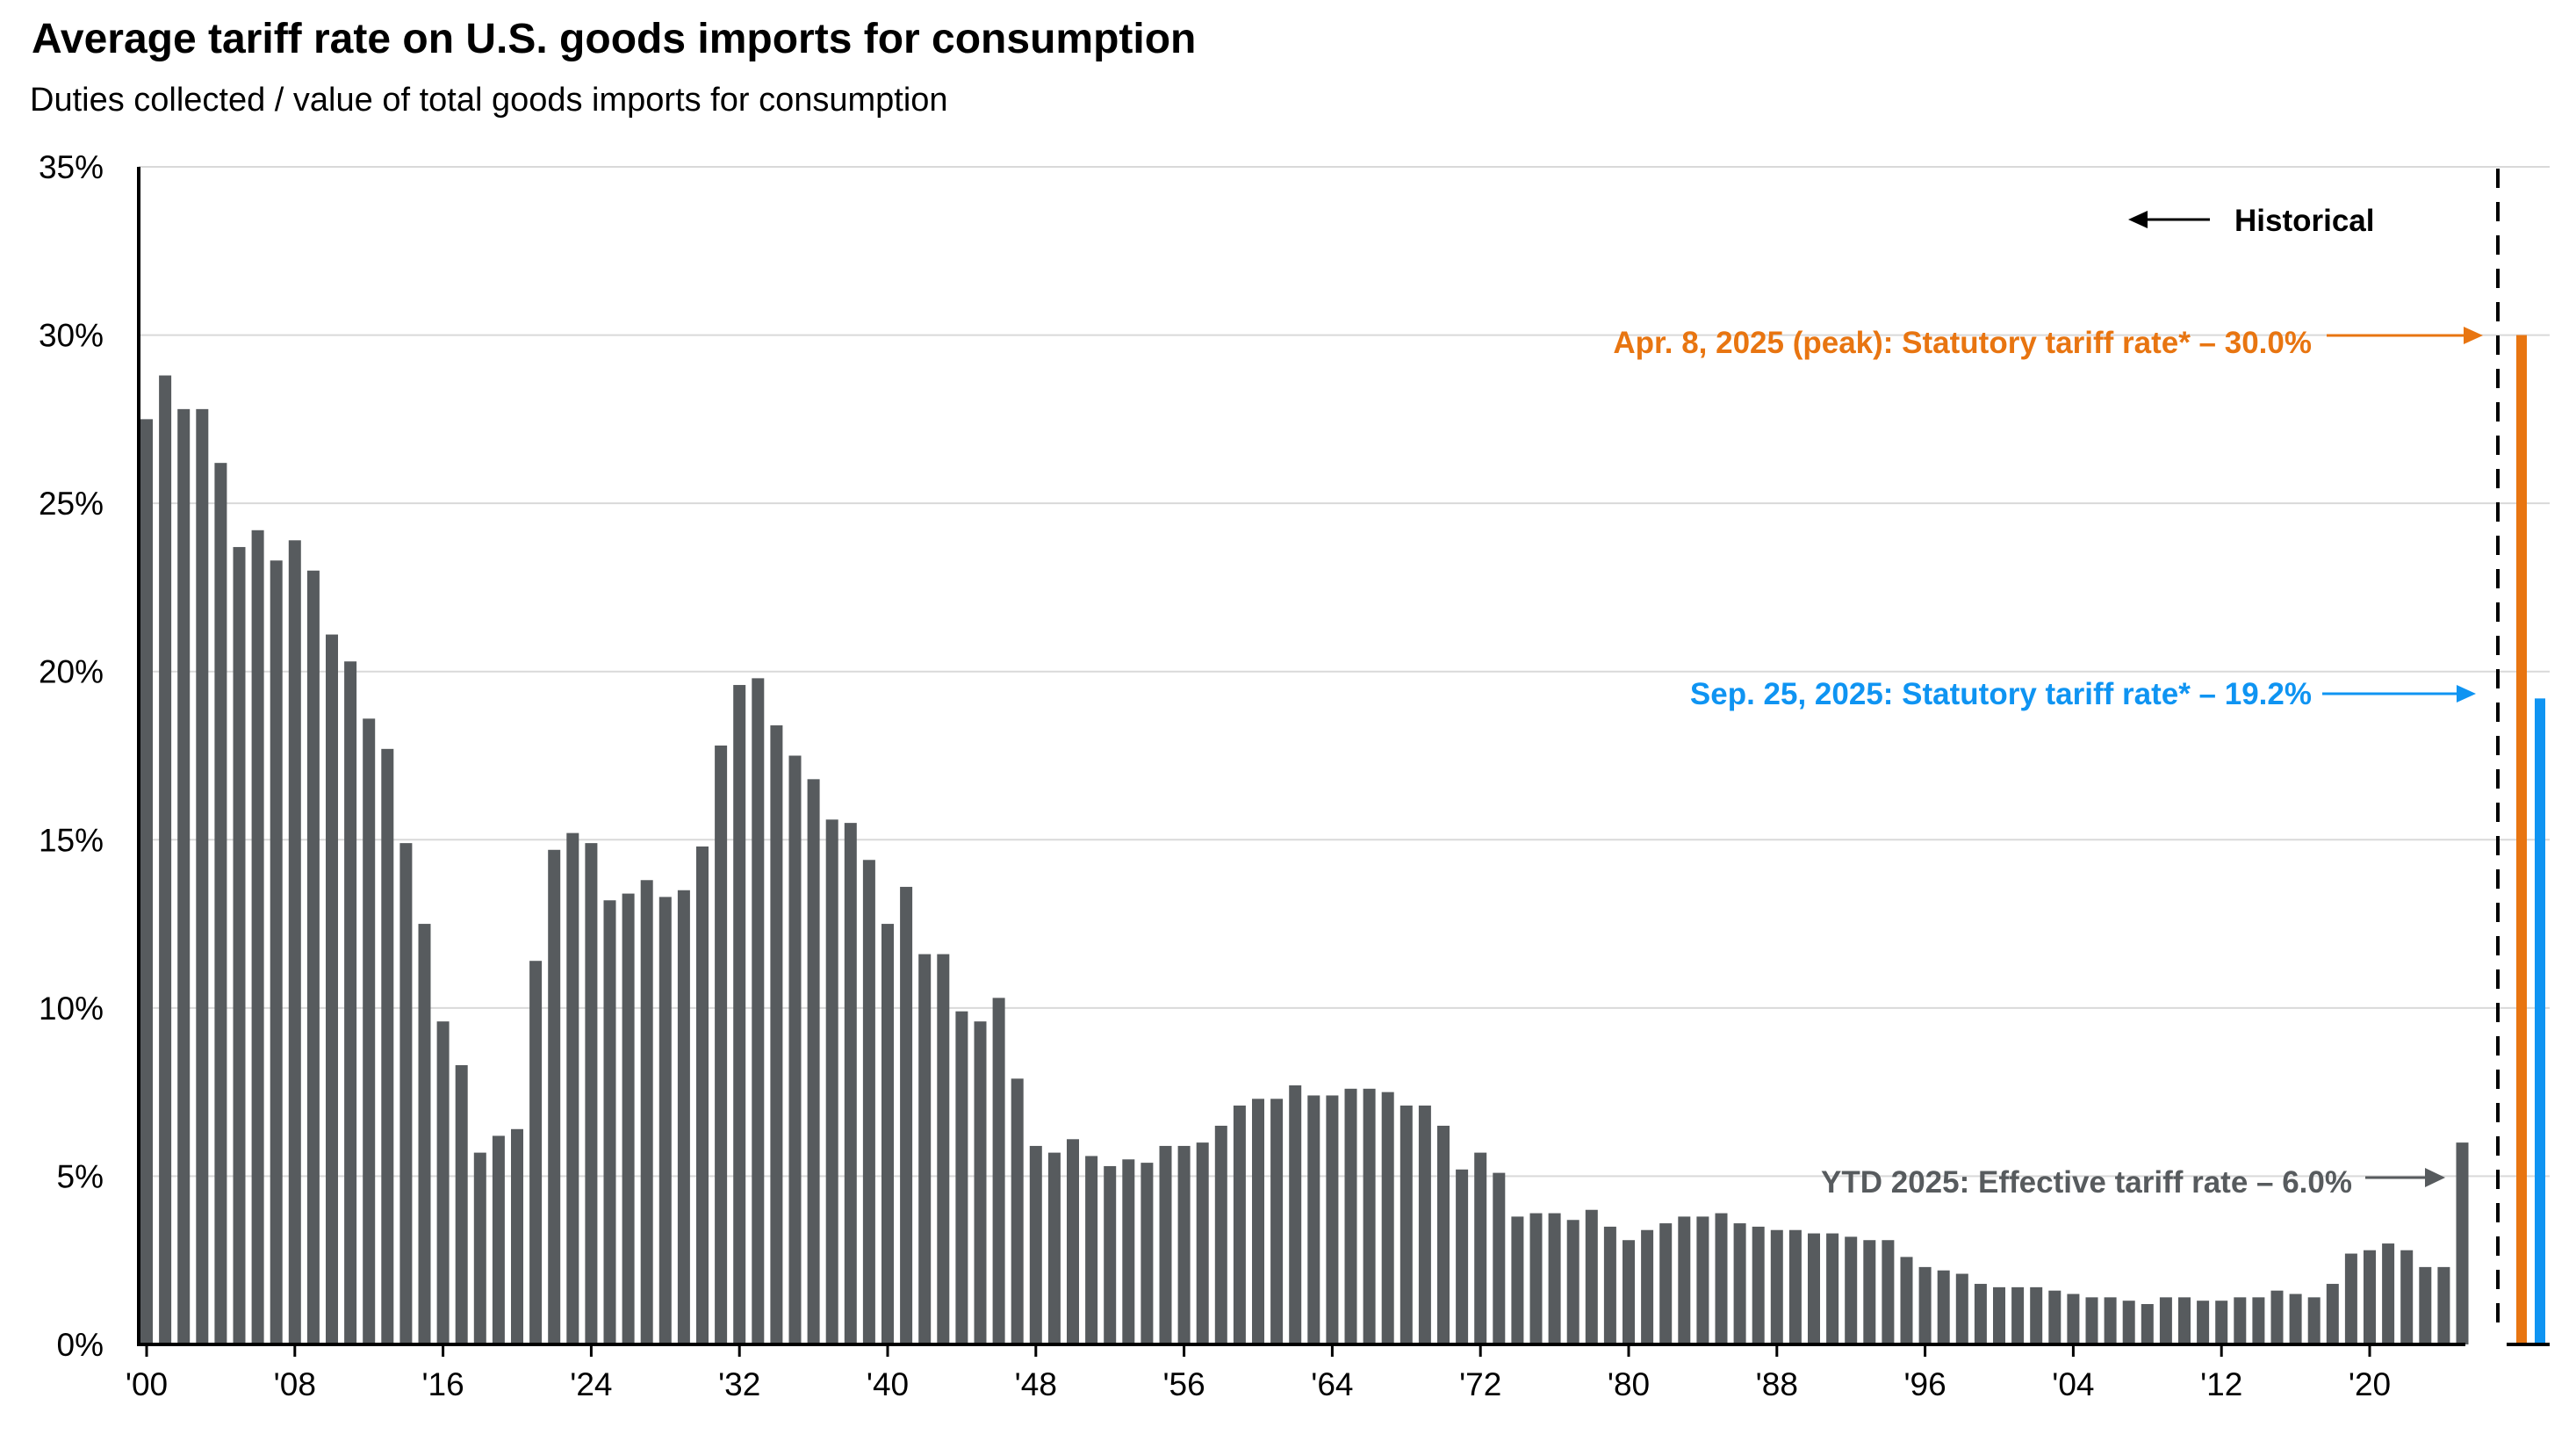 The width and height of the screenshot is (2576, 1434). Describe the element at coordinates (80, 1176) in the screenshot. I see `y-tick-label: 5%` at that location.